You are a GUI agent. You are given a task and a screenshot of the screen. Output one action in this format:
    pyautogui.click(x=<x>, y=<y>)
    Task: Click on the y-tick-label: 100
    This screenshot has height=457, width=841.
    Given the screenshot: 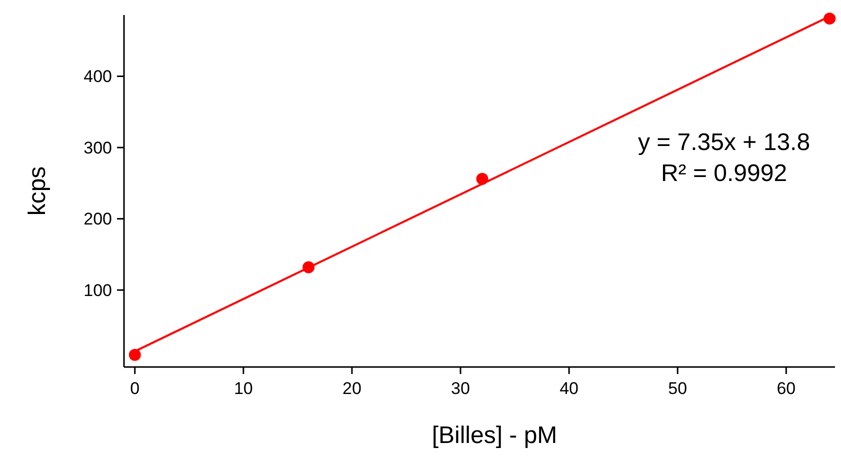 What is the action you would take?
    pyautogui.click(x=98, y=290)
    